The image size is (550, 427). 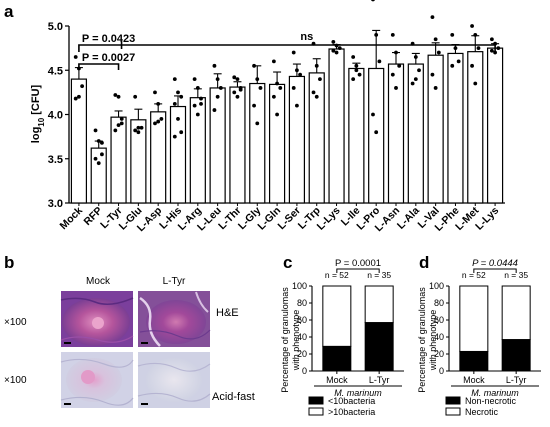 I want to click on panel-a-bracket-short, so click(x=99, y=66).